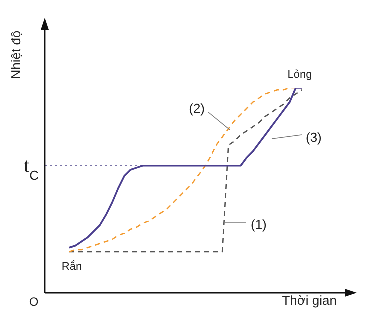 The height and width of the screenshot is (311, 366). Describe the element at coordinates (34, 302) in the screenshot. I see `text: O` at that location.